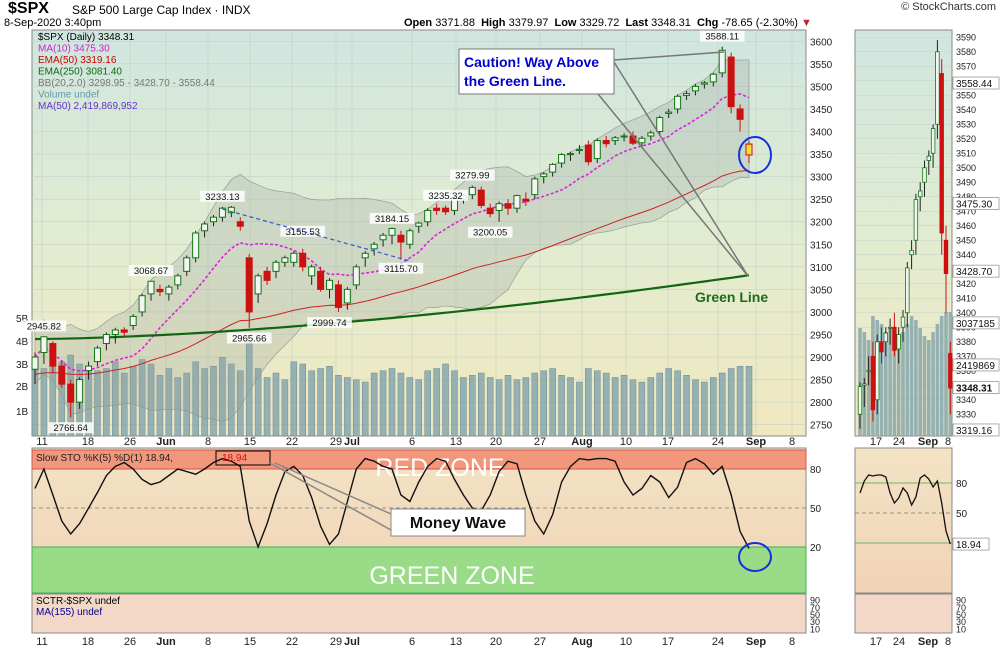  Describe the element at coordinates (961, 622) in the screenshot. I see `side-sctr-tick: 30` at that location.